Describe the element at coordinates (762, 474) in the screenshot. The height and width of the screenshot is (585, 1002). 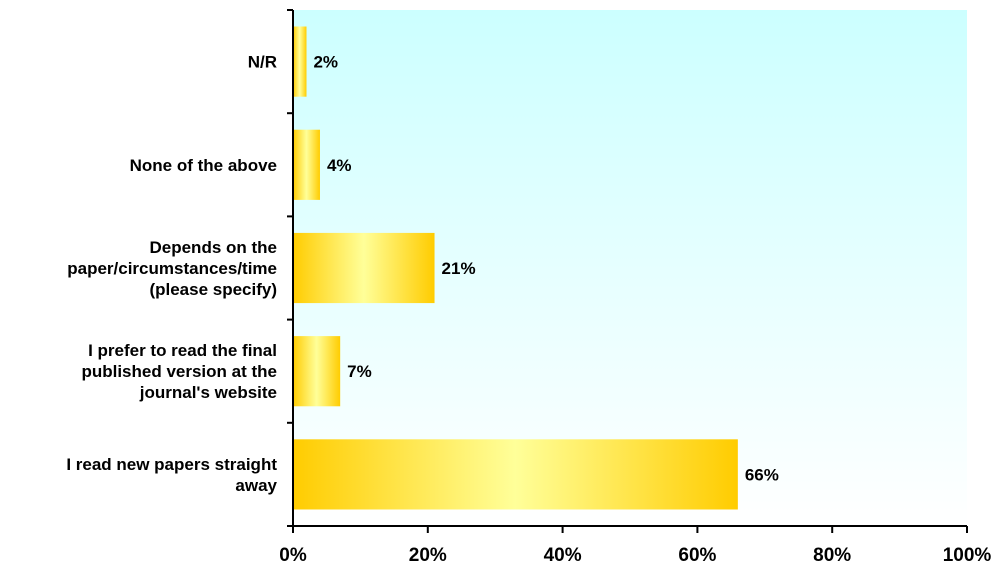
I see `data-label-4: 66%` at that location.